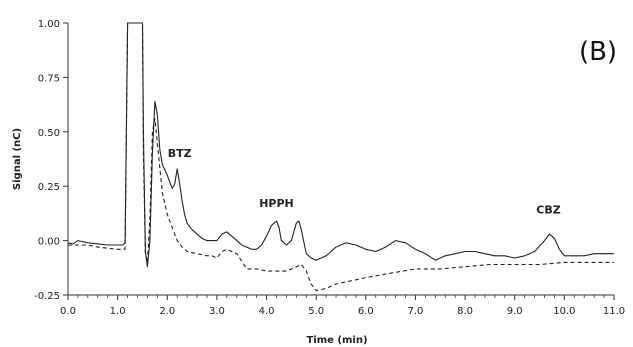  I want to click on peak-label-cbz: CBZ, so click(548, 210).